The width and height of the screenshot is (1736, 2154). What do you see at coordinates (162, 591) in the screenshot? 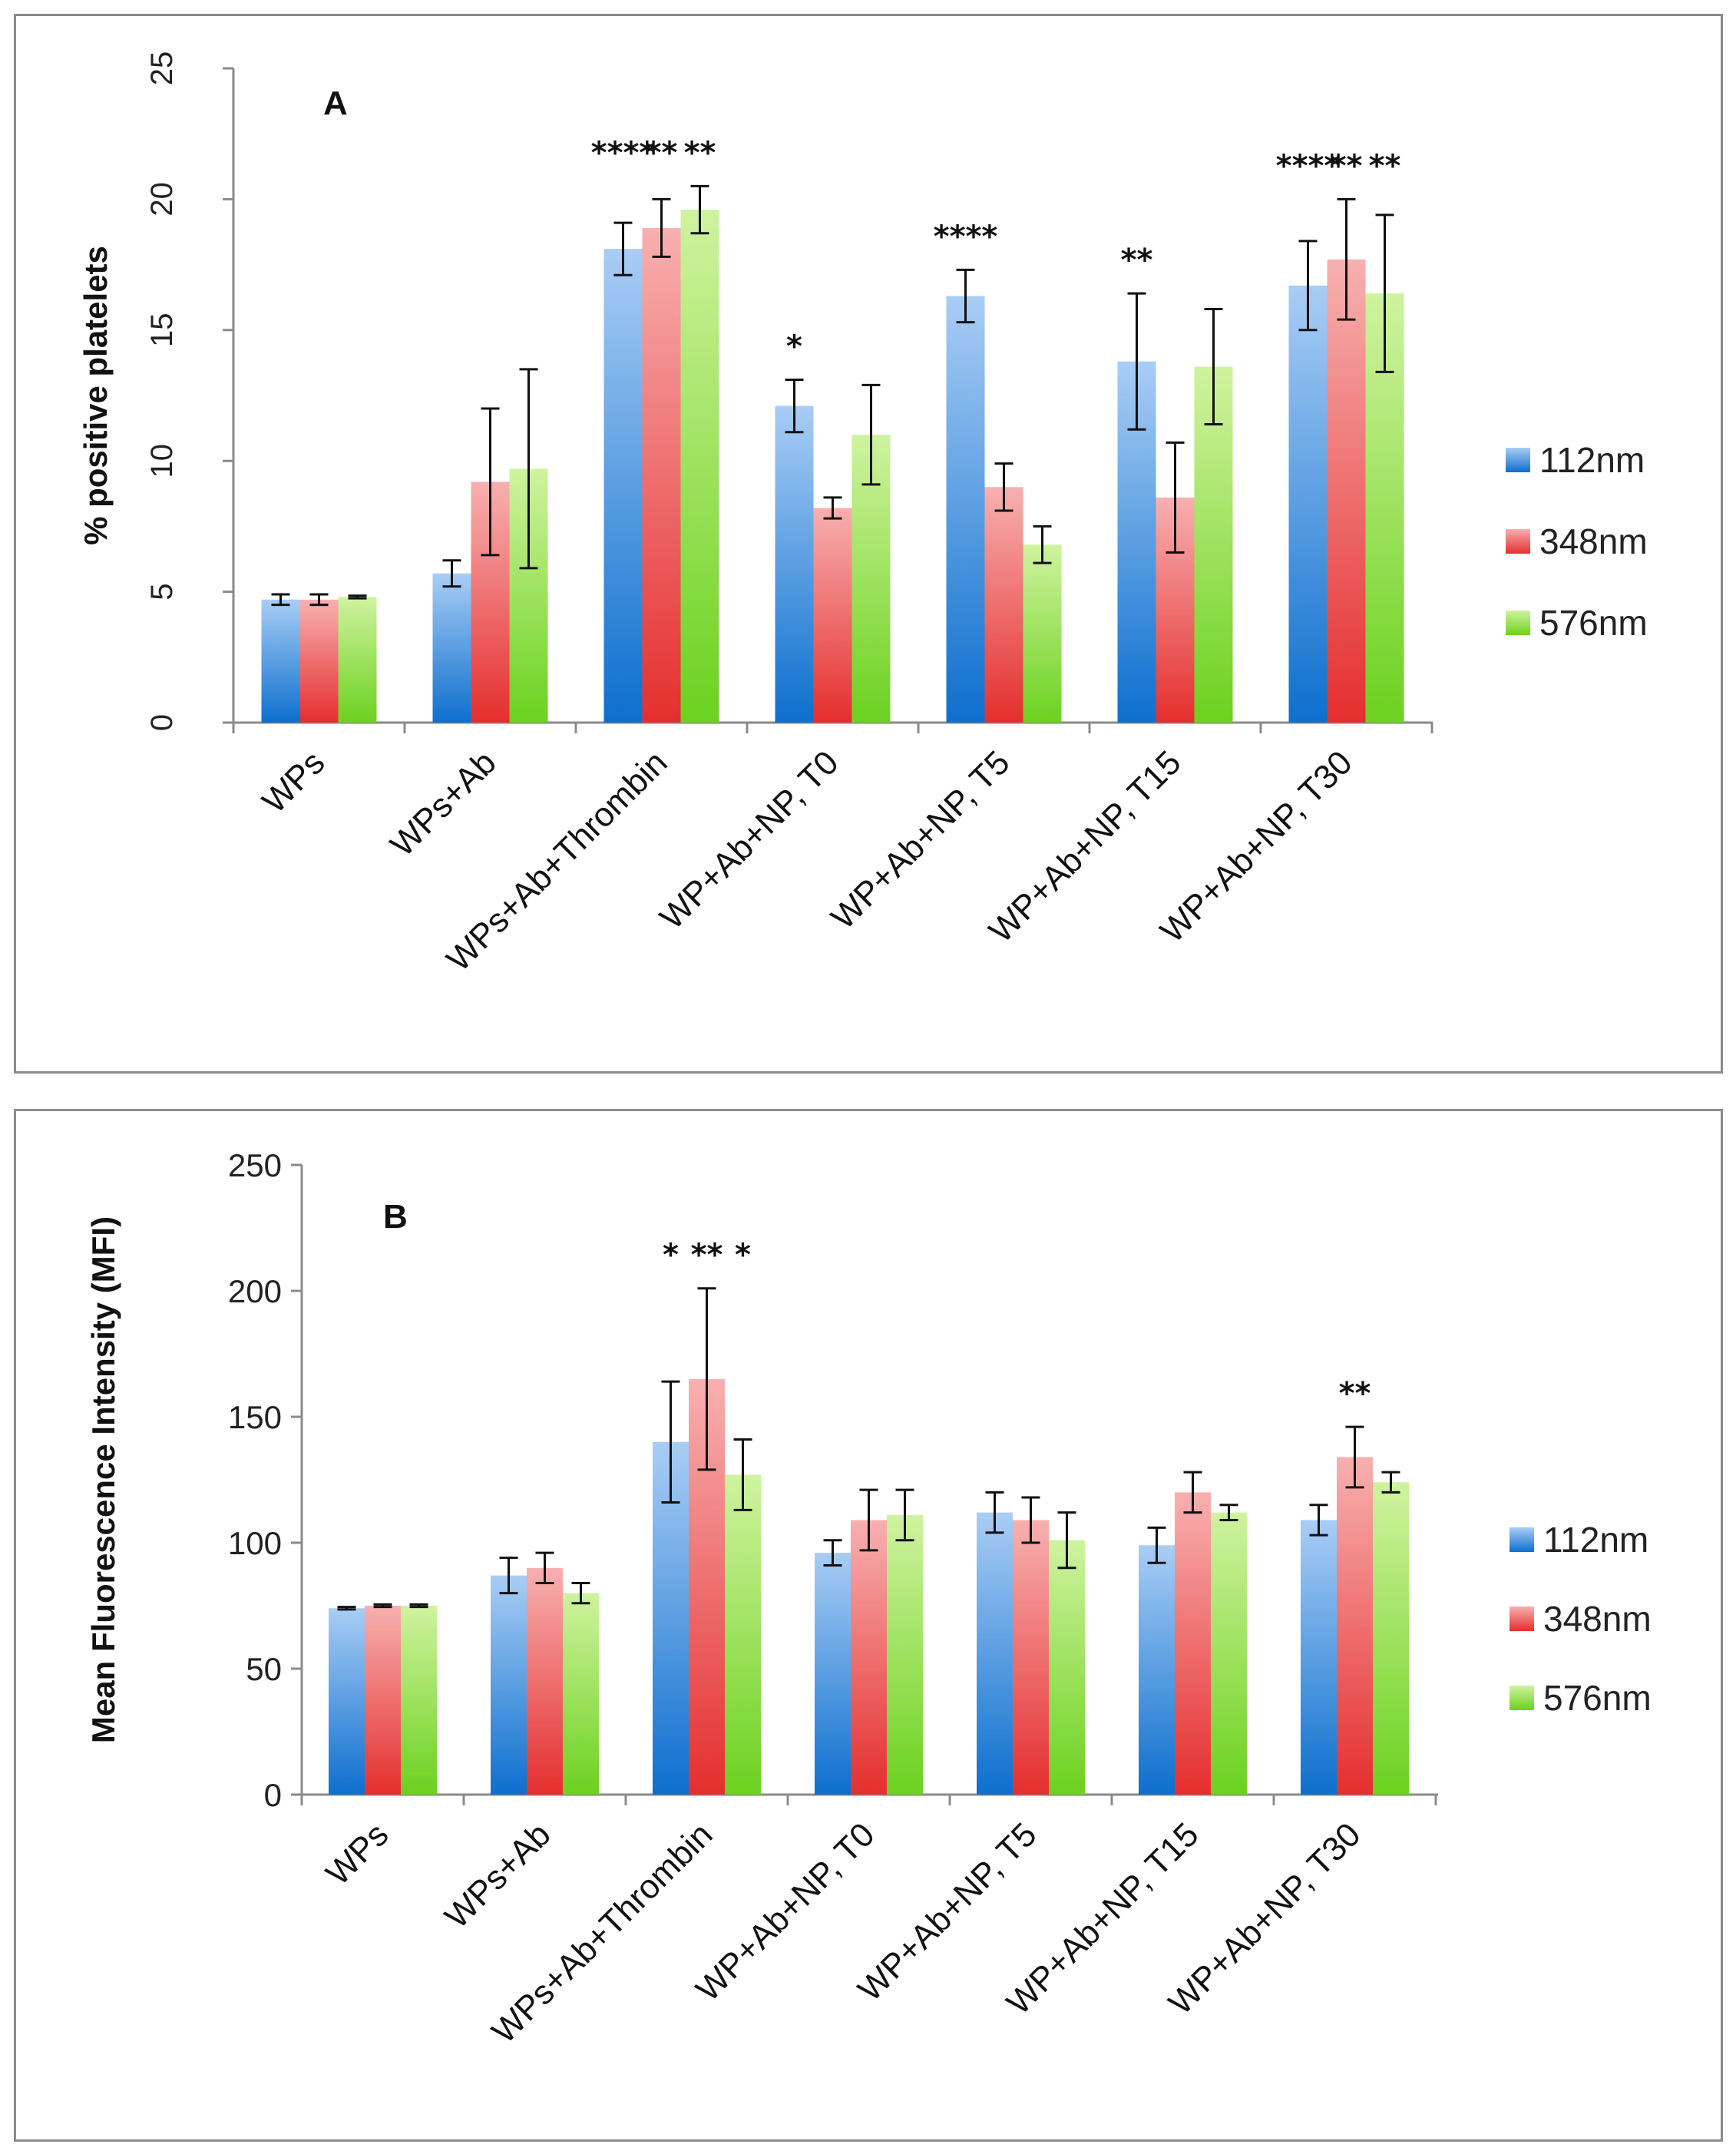
I see `y-tick-label: 5` at bounding box center [162, 591].